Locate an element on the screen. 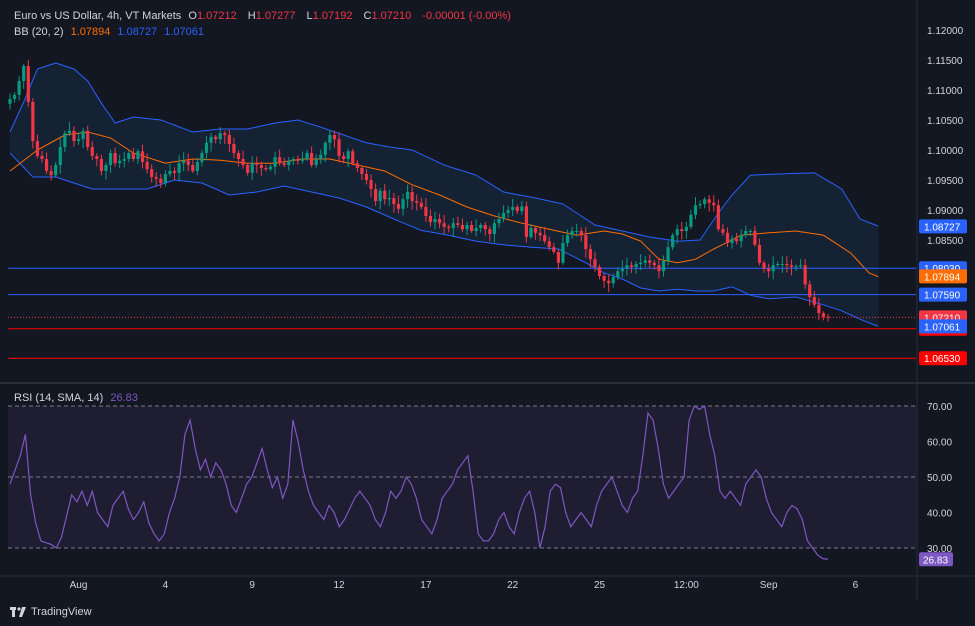 Image resolution: width=975 pixels, height=626 pixels. rsi-value-text: 26.83 is located at coordinates (935, 560).